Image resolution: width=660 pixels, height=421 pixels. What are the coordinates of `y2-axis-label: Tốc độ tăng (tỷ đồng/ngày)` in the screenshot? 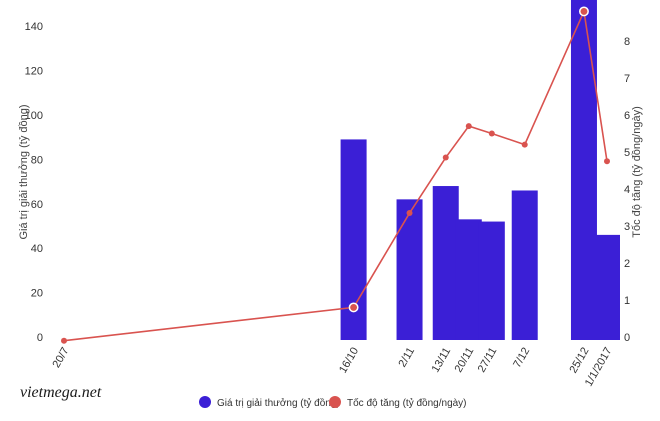 It's located at (637, 171).